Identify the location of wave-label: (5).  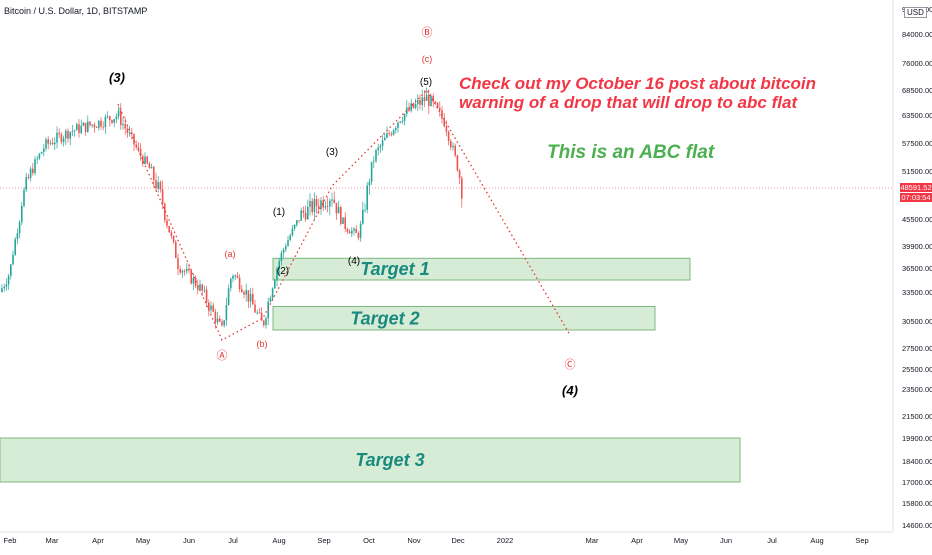
(426, 82).